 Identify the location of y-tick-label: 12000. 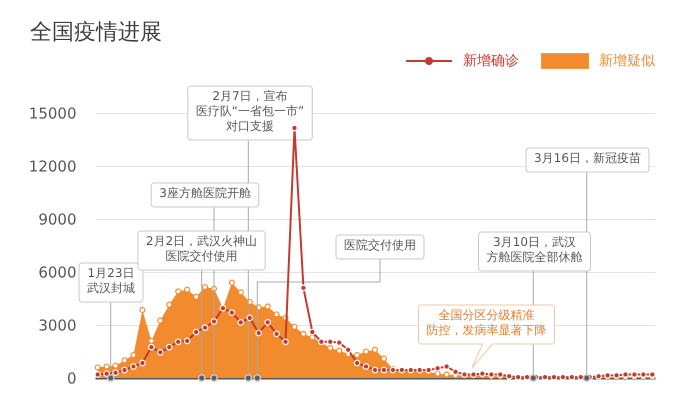
(52, 167).